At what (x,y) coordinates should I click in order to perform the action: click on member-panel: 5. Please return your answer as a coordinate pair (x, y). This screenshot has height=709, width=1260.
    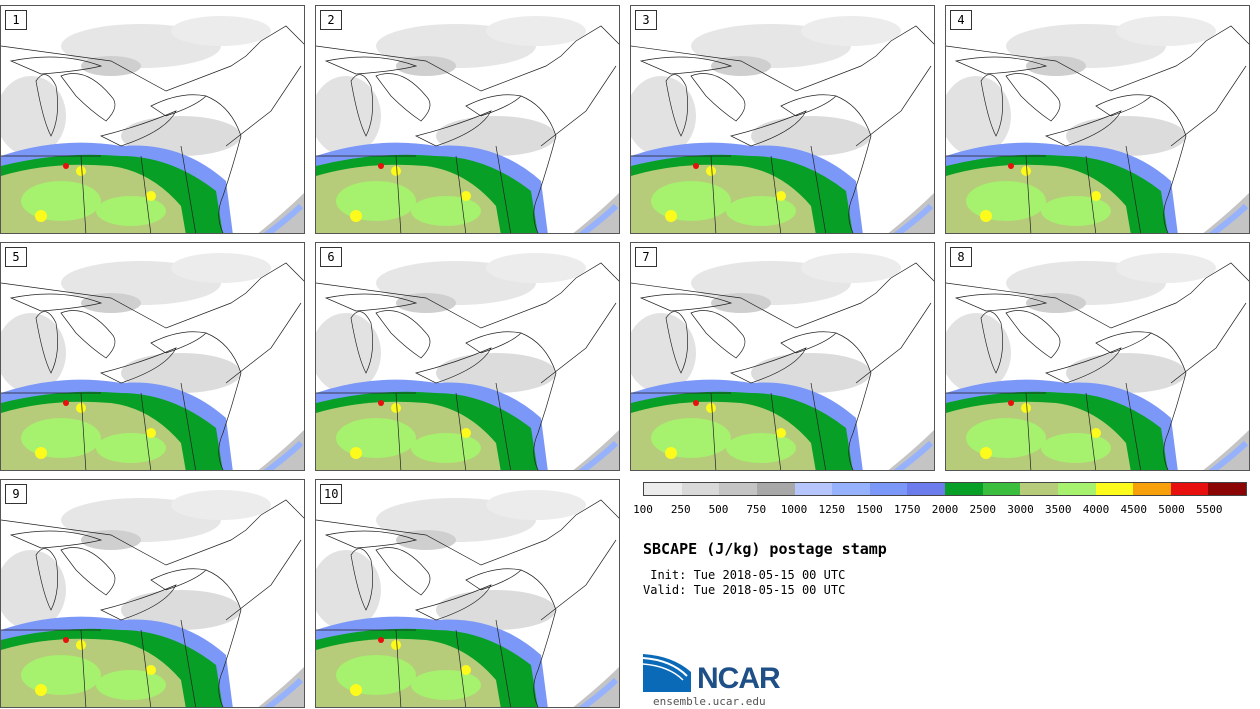
    Looking at the image, I should click on (152, 356).